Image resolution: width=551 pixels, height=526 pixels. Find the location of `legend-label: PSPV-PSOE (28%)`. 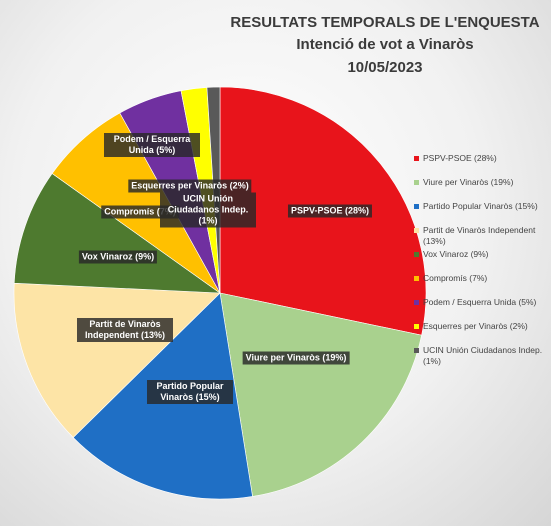

legend-label: PSPV-PSOE (28%) is located at coordinates (460, 158).